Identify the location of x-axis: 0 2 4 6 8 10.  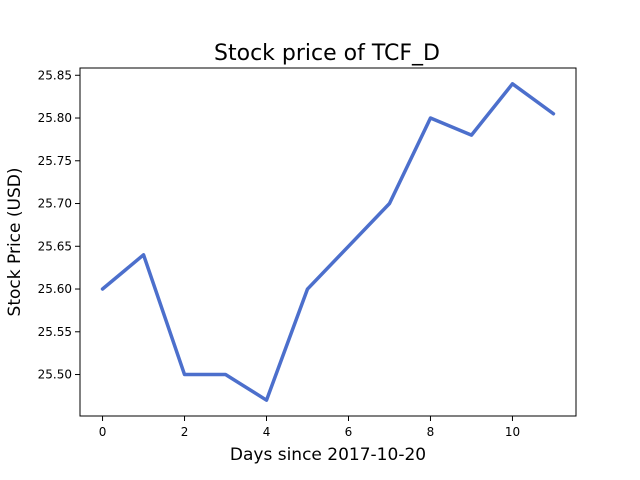
(309, 427).